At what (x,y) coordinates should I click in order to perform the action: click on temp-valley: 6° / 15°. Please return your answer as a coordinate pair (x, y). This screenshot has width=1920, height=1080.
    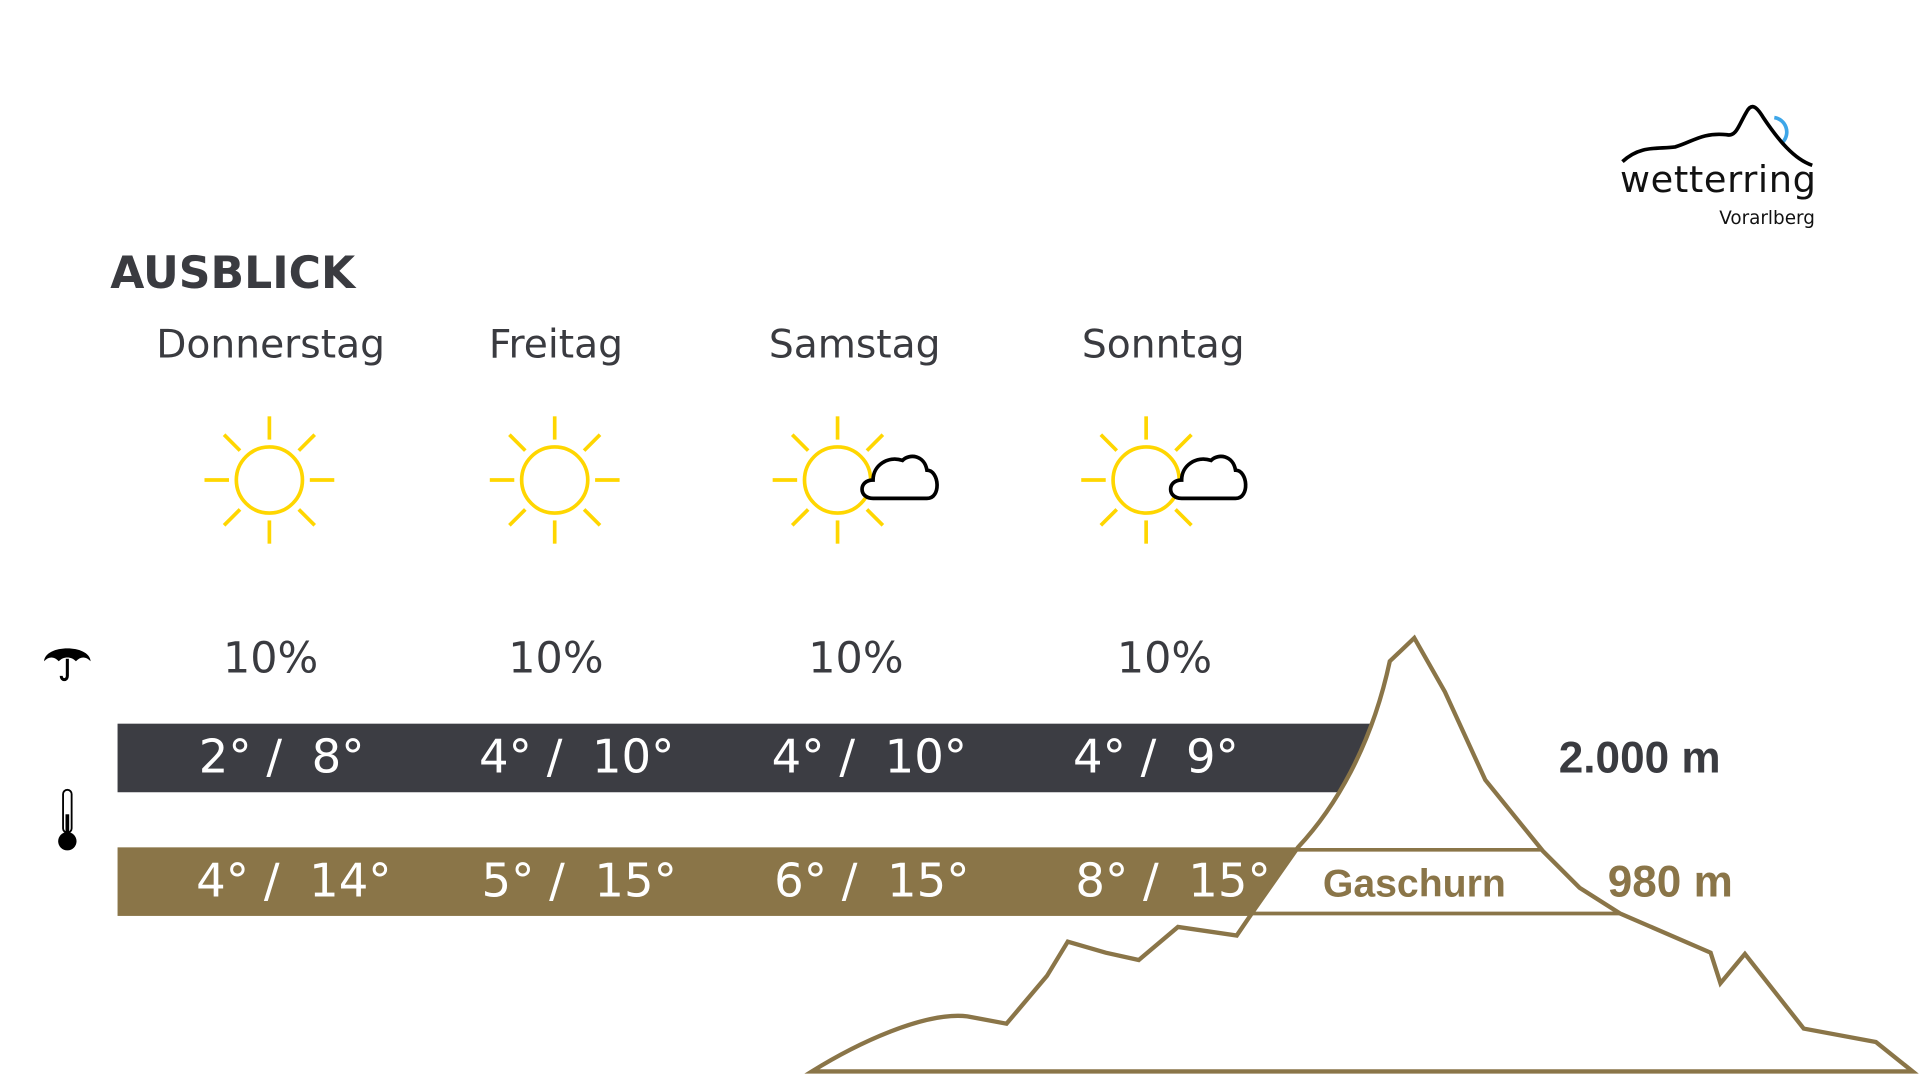
    Looking at the image, I should click on (872, 880).